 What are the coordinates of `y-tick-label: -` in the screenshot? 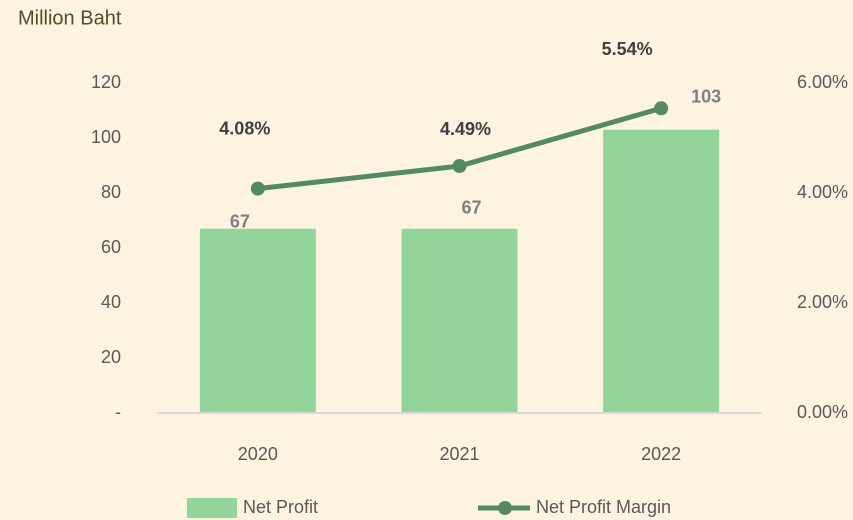 It's located at (118, 412).